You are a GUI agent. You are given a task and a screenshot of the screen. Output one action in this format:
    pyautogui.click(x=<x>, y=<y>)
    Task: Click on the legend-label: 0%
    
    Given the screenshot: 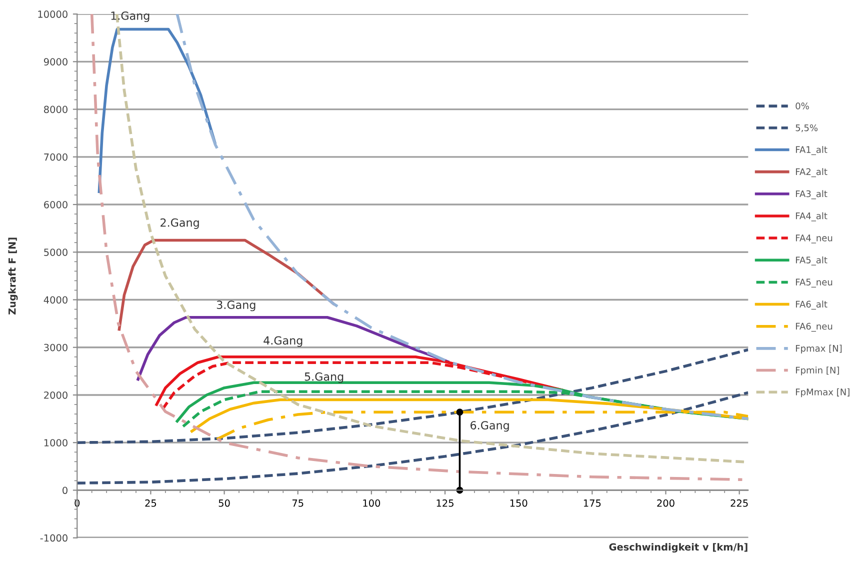 What is the action you would take?
    pyautogui.click(x=802, y=106)
    